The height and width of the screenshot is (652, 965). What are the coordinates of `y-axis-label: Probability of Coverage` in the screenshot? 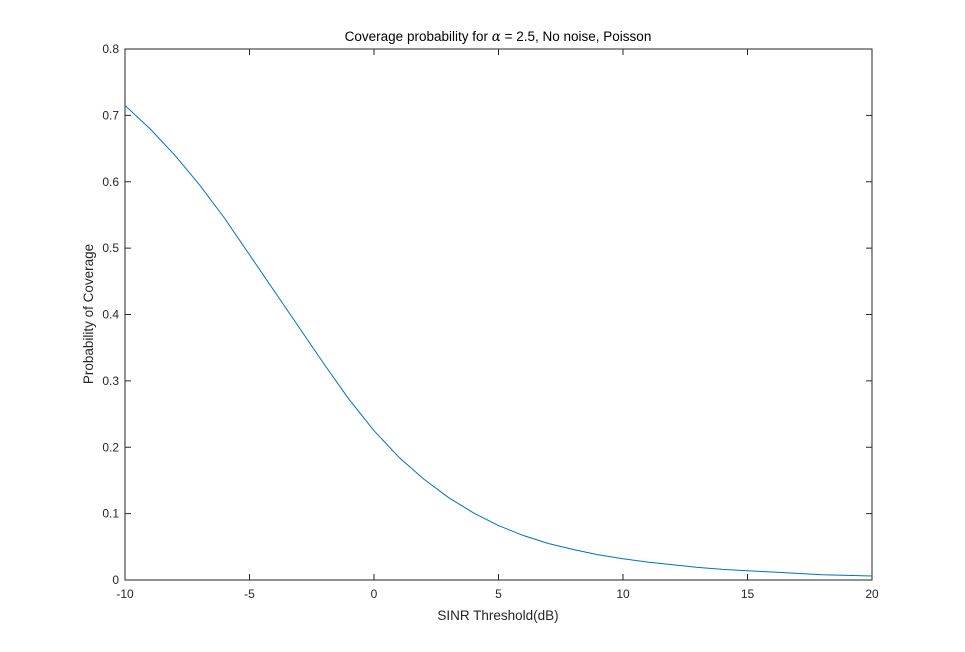 It's located at (88, 314).